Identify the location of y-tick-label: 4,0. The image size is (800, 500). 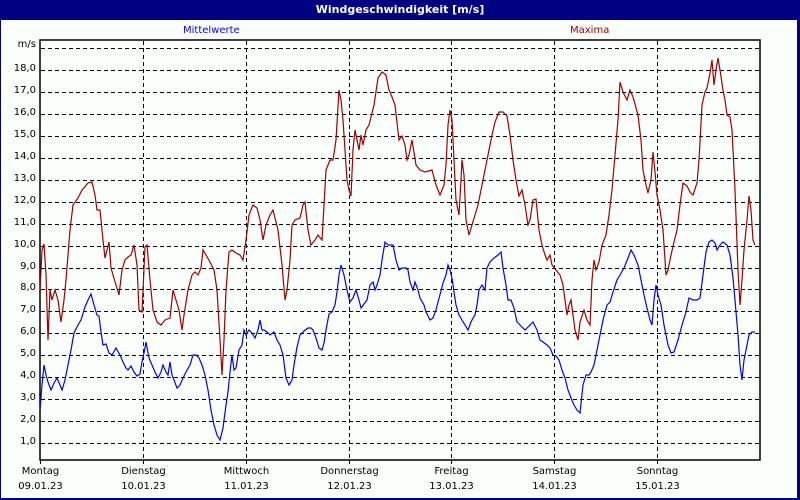
(28, 376).